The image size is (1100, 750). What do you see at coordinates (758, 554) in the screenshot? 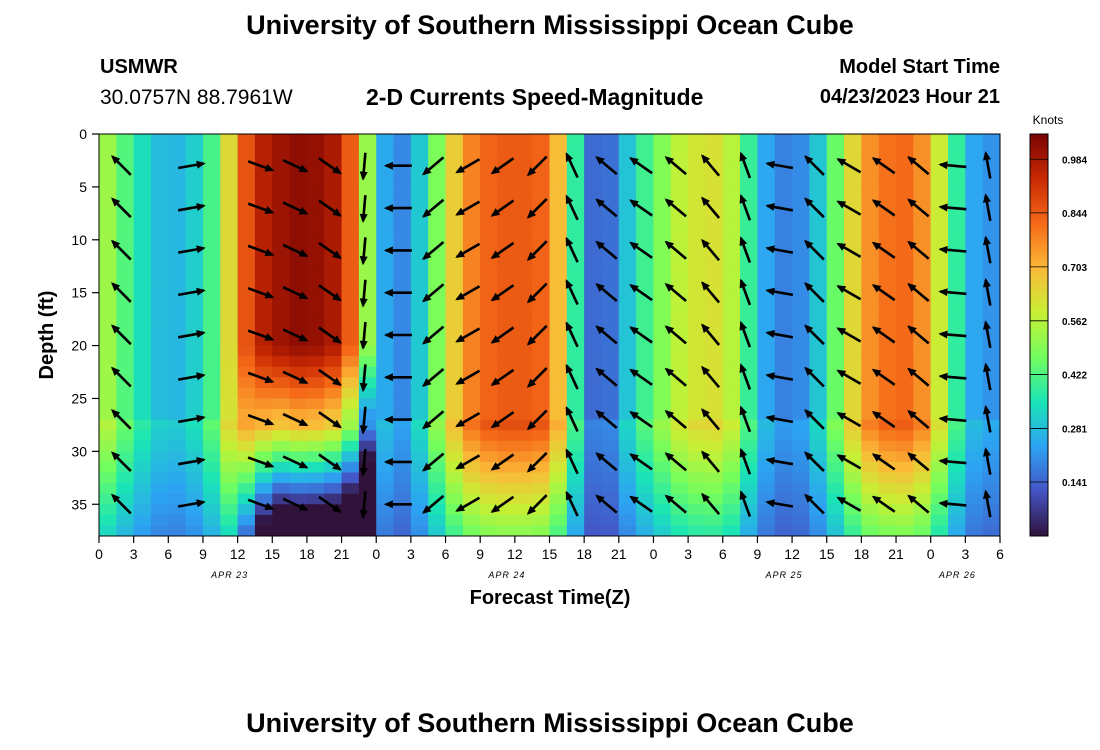
I see `x-tick-label: 9` at bounding box center [758, 554].